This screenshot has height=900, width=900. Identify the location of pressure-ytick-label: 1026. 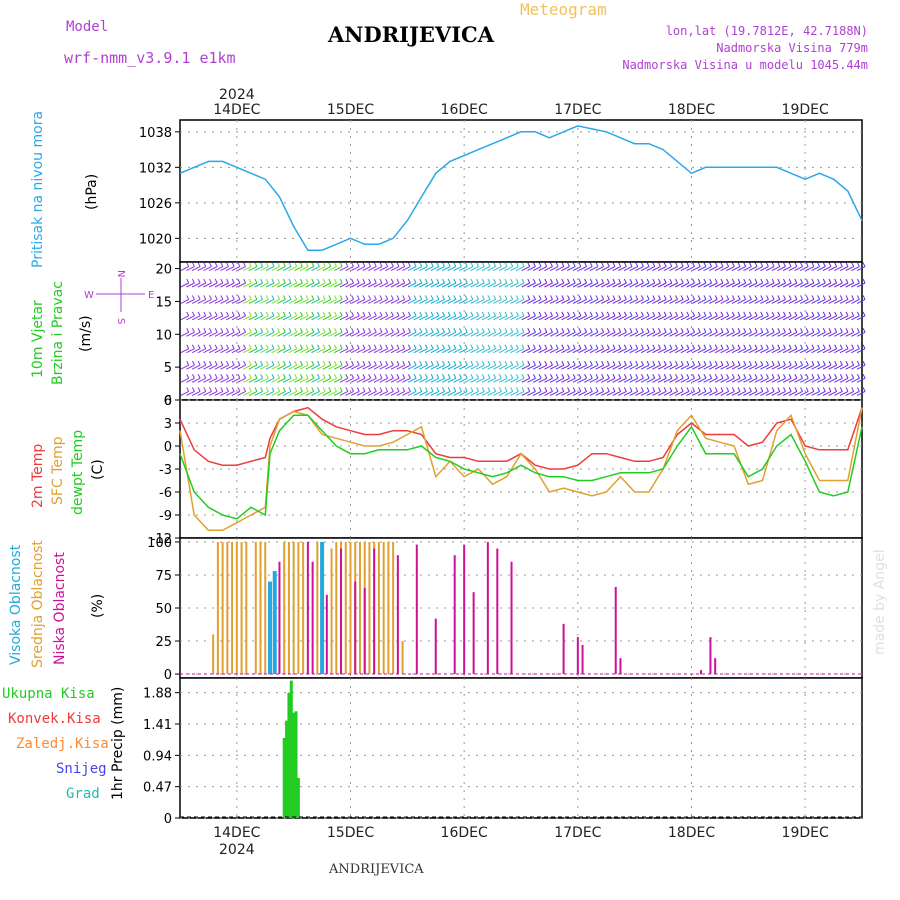
(155, 204).